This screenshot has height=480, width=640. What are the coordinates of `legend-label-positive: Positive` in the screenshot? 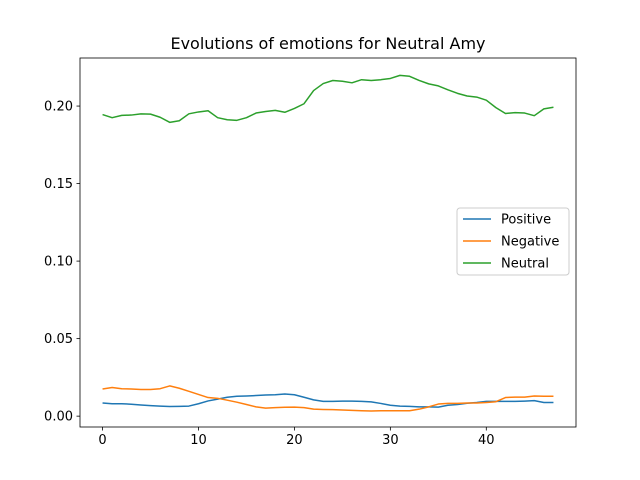 It's located at (526, 220).